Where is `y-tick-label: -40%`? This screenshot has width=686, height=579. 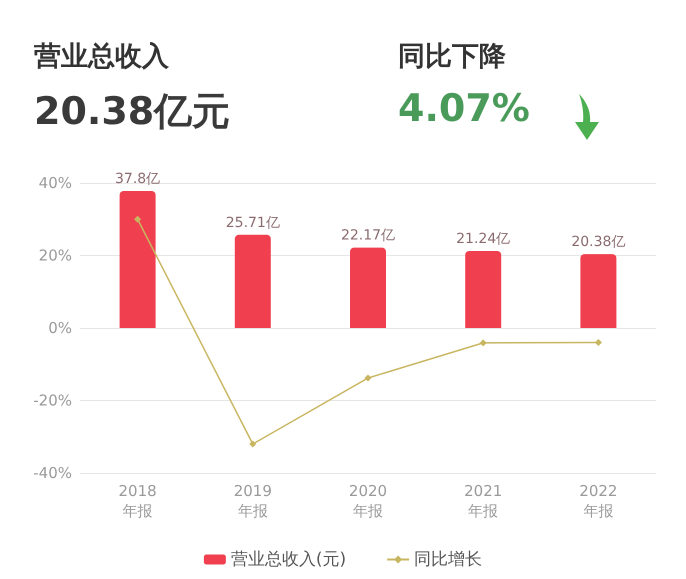 y-tick-label: -40% is located at coordinates (52, 473).